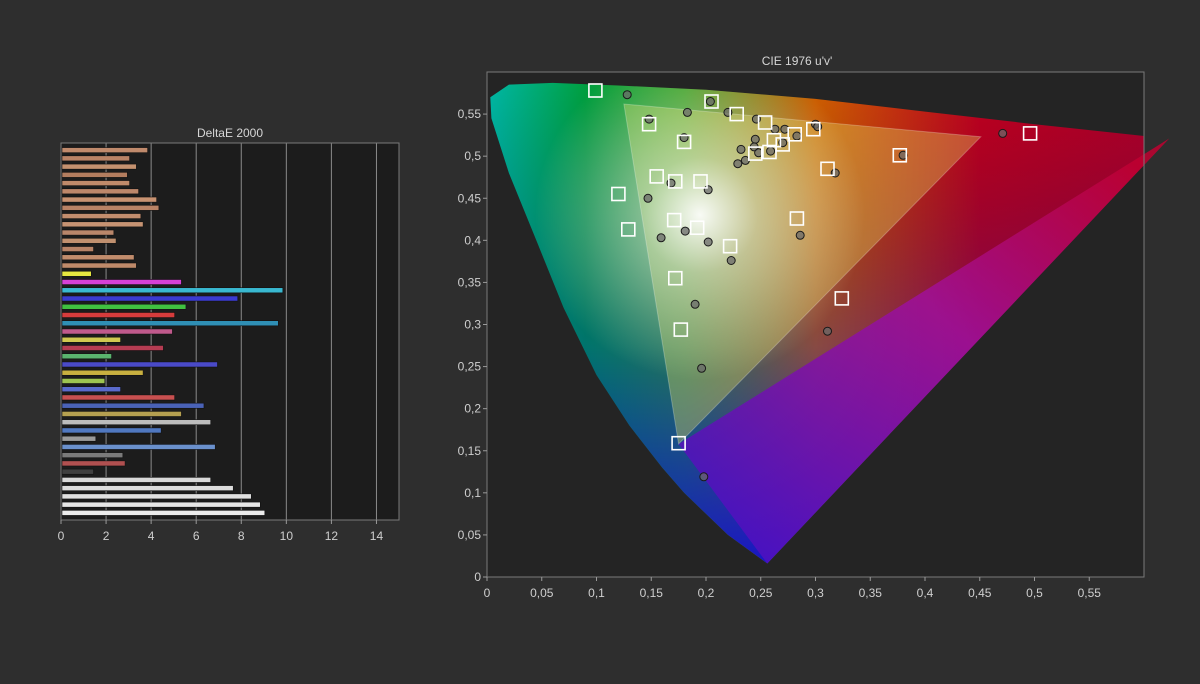  Describe the element at coordinates (925, 593) in the screenshot. I see `cie-x-tick-label: 0,4` at that location.